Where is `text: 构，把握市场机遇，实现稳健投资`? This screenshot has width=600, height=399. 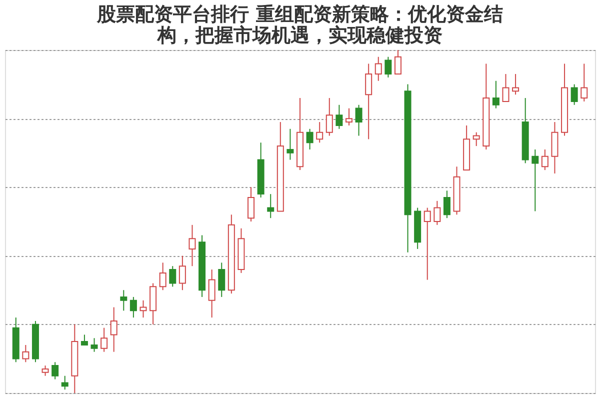 text: 构，把握市场机遇，实现稳健投资 is located at coordinates (300, 35).